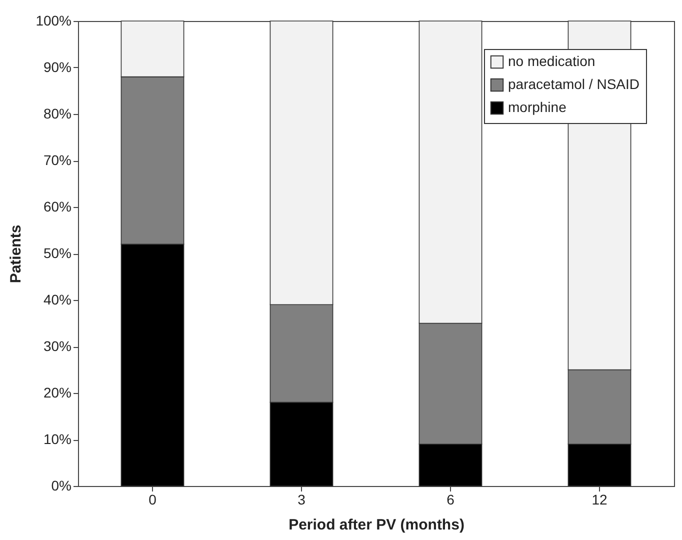 The width and height of the screenshot is (682, 540). I want to click on y-tick-label: 40%, so click(57, 300).